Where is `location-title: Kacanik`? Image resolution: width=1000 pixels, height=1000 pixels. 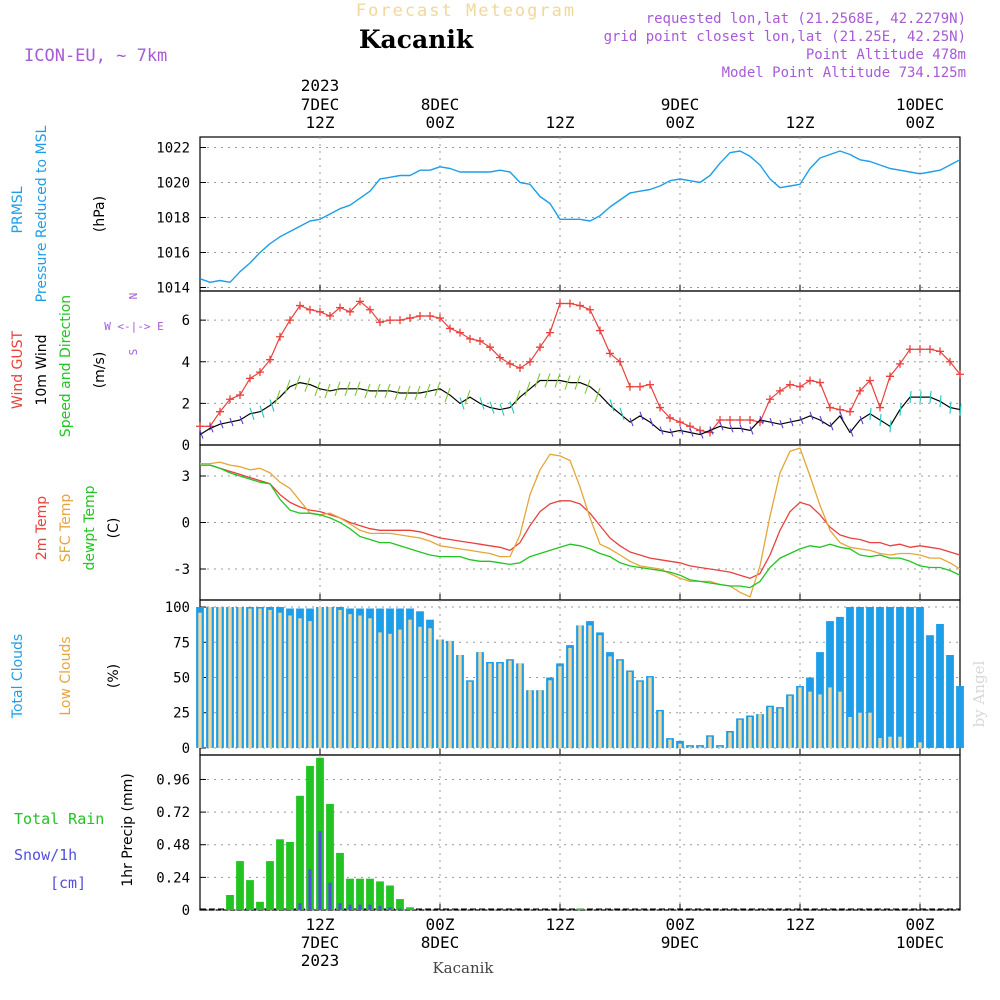 location-title: Kacanik is located at coordinates (416, 39).